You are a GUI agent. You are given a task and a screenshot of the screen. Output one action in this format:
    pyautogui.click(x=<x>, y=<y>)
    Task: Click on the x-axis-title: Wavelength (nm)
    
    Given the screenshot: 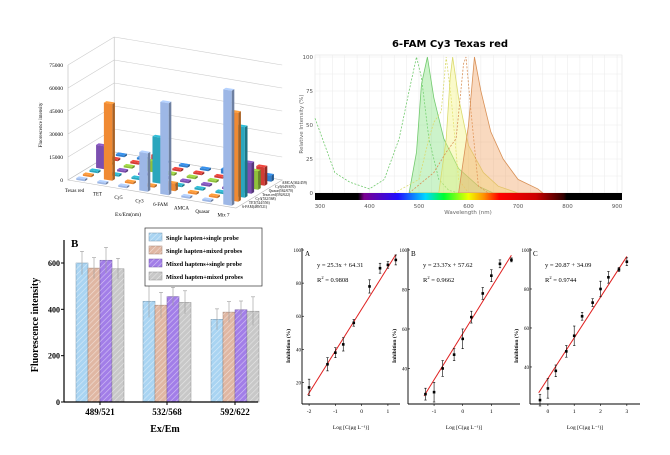 What is the action you would take?
    pyautogui.click(x=468, y=213)
    